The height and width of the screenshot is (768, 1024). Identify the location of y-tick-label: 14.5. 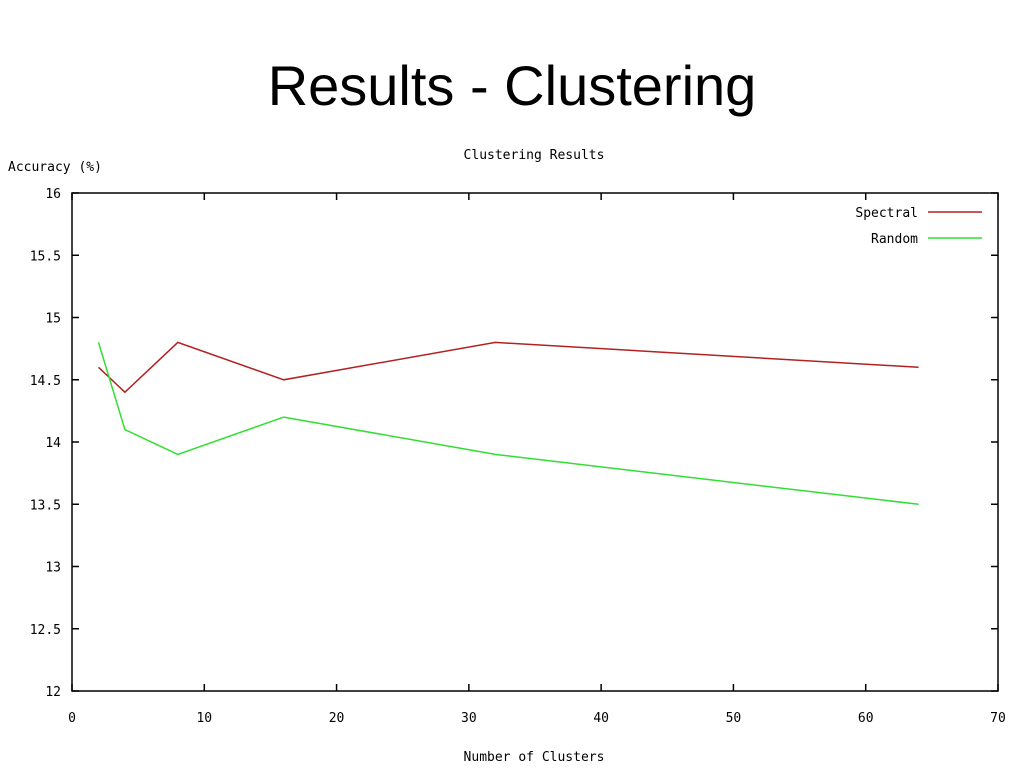
(45, 381).